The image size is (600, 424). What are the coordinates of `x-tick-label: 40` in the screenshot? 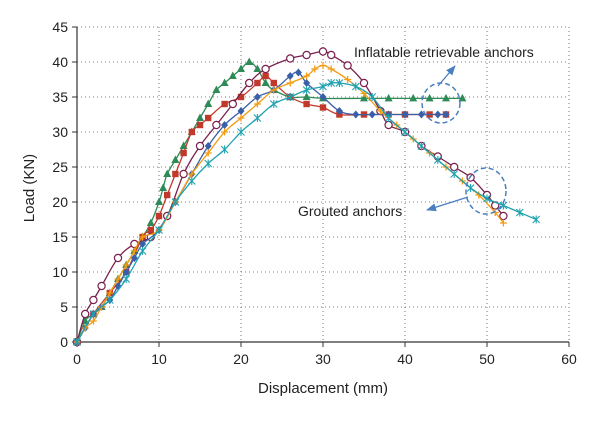 It's located at (405, 359).